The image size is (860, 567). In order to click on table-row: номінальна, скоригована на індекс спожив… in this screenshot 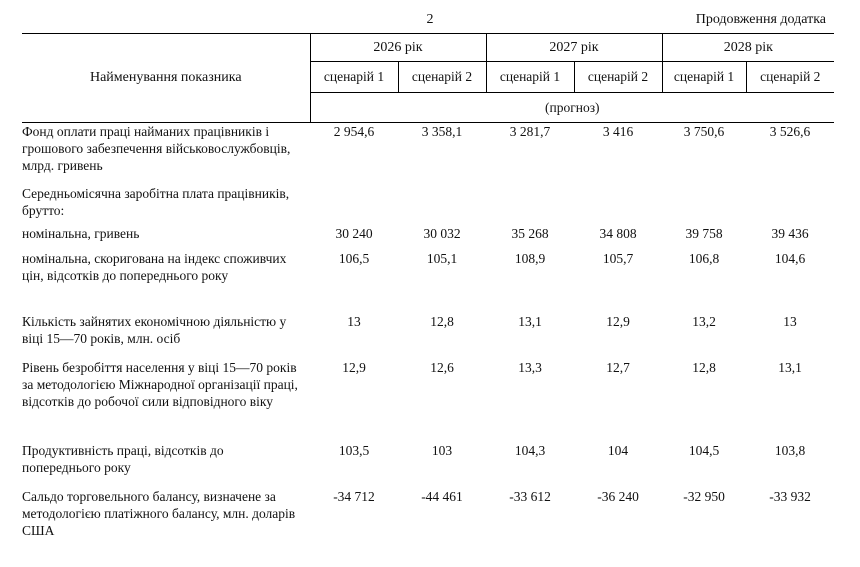, I will do `click(428, 281)`.